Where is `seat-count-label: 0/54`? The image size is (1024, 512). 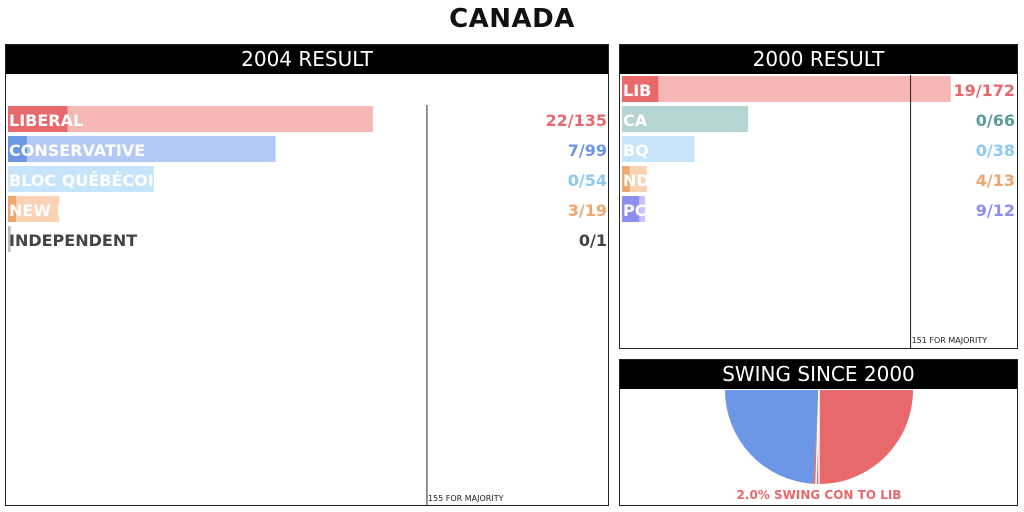
seat-count-label: 0/54 is located at coordinates (587, 180).